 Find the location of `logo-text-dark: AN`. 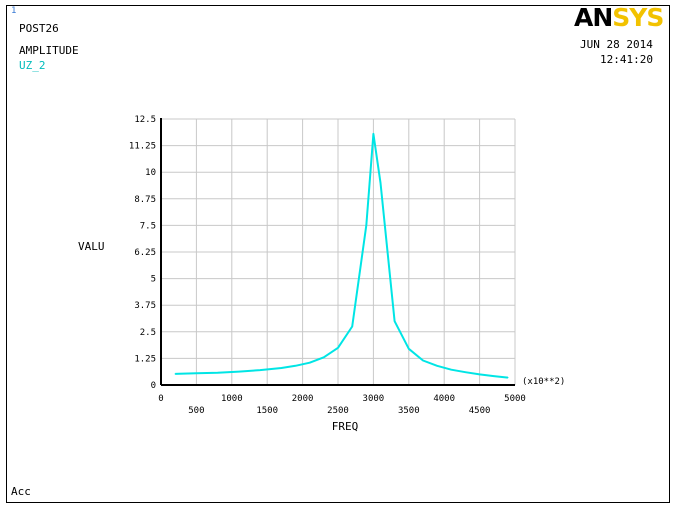

logo-text-dark: AN is located at coordinates (593, 17).